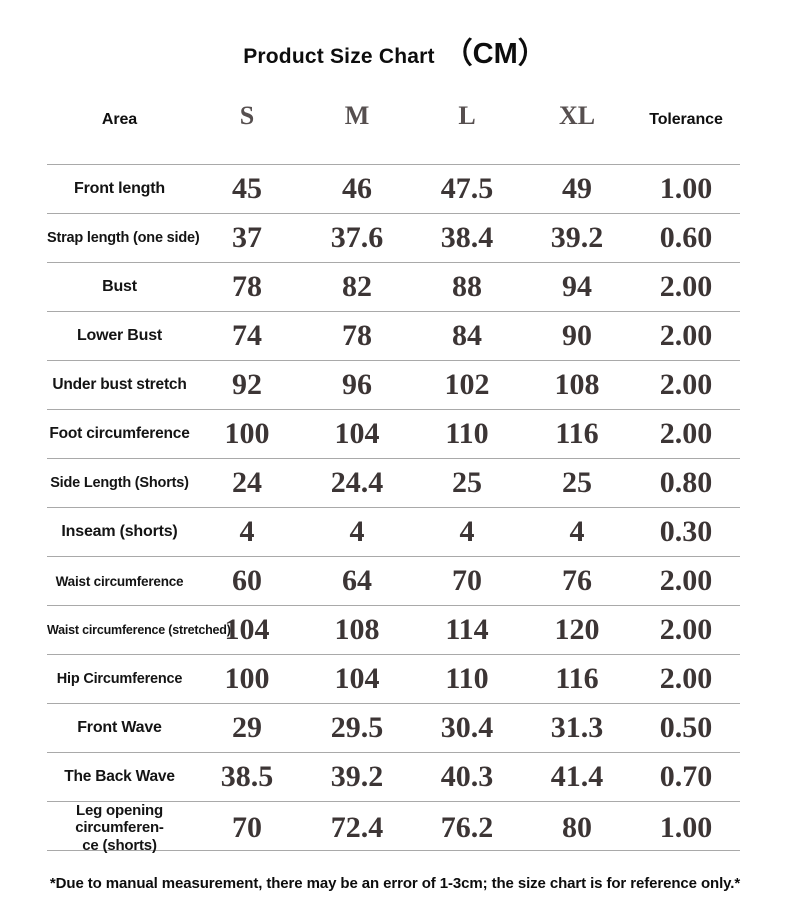 This screenshot has width=790, height=923. What do you see at coordinates (393, 776) in the screenshot?
I see `table-row: The Back Wave 38.5 39.2 40.3 41.4 0.70` at bounding box center [393, 776].